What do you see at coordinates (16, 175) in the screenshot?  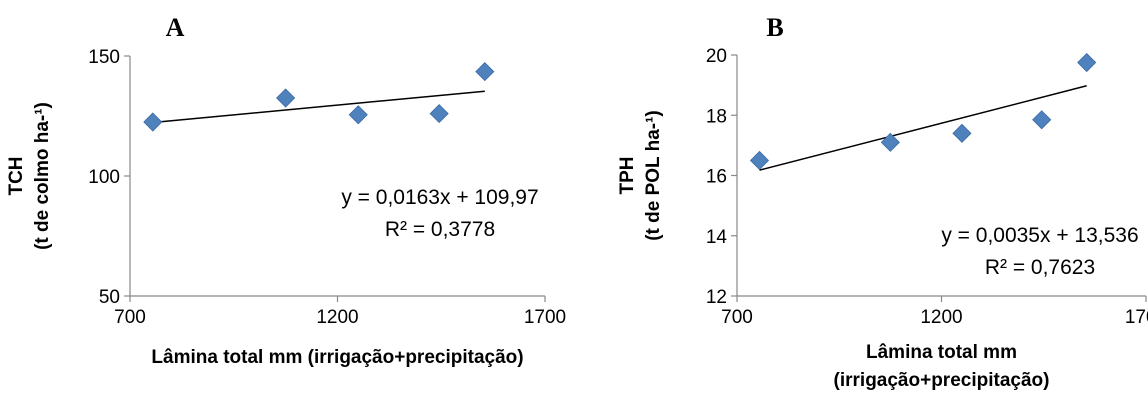 I see `y-axis-title: TCH` at bounding box center [16, 175].